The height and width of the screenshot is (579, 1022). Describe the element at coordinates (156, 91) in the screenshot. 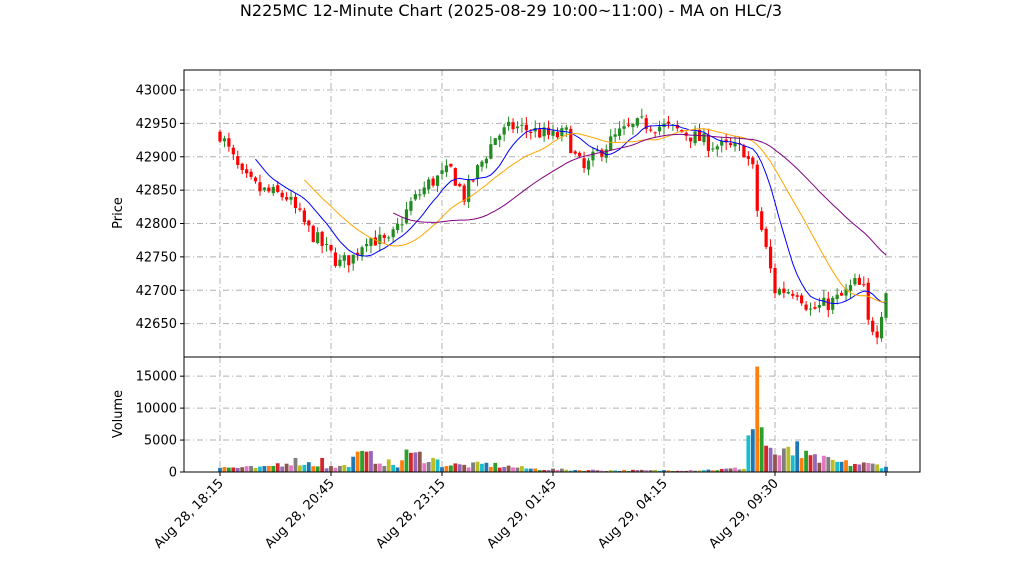

I see `price-tick-label: 43000` at that location.